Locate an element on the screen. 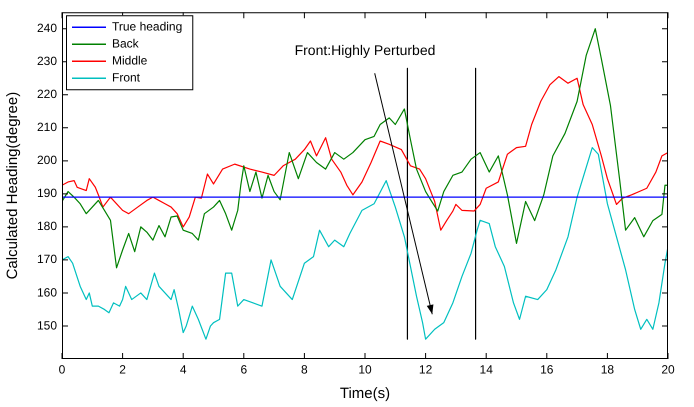 This screenshot has height=407, width=694. x-tick-label: 18 is located at coordinates (607, 369).